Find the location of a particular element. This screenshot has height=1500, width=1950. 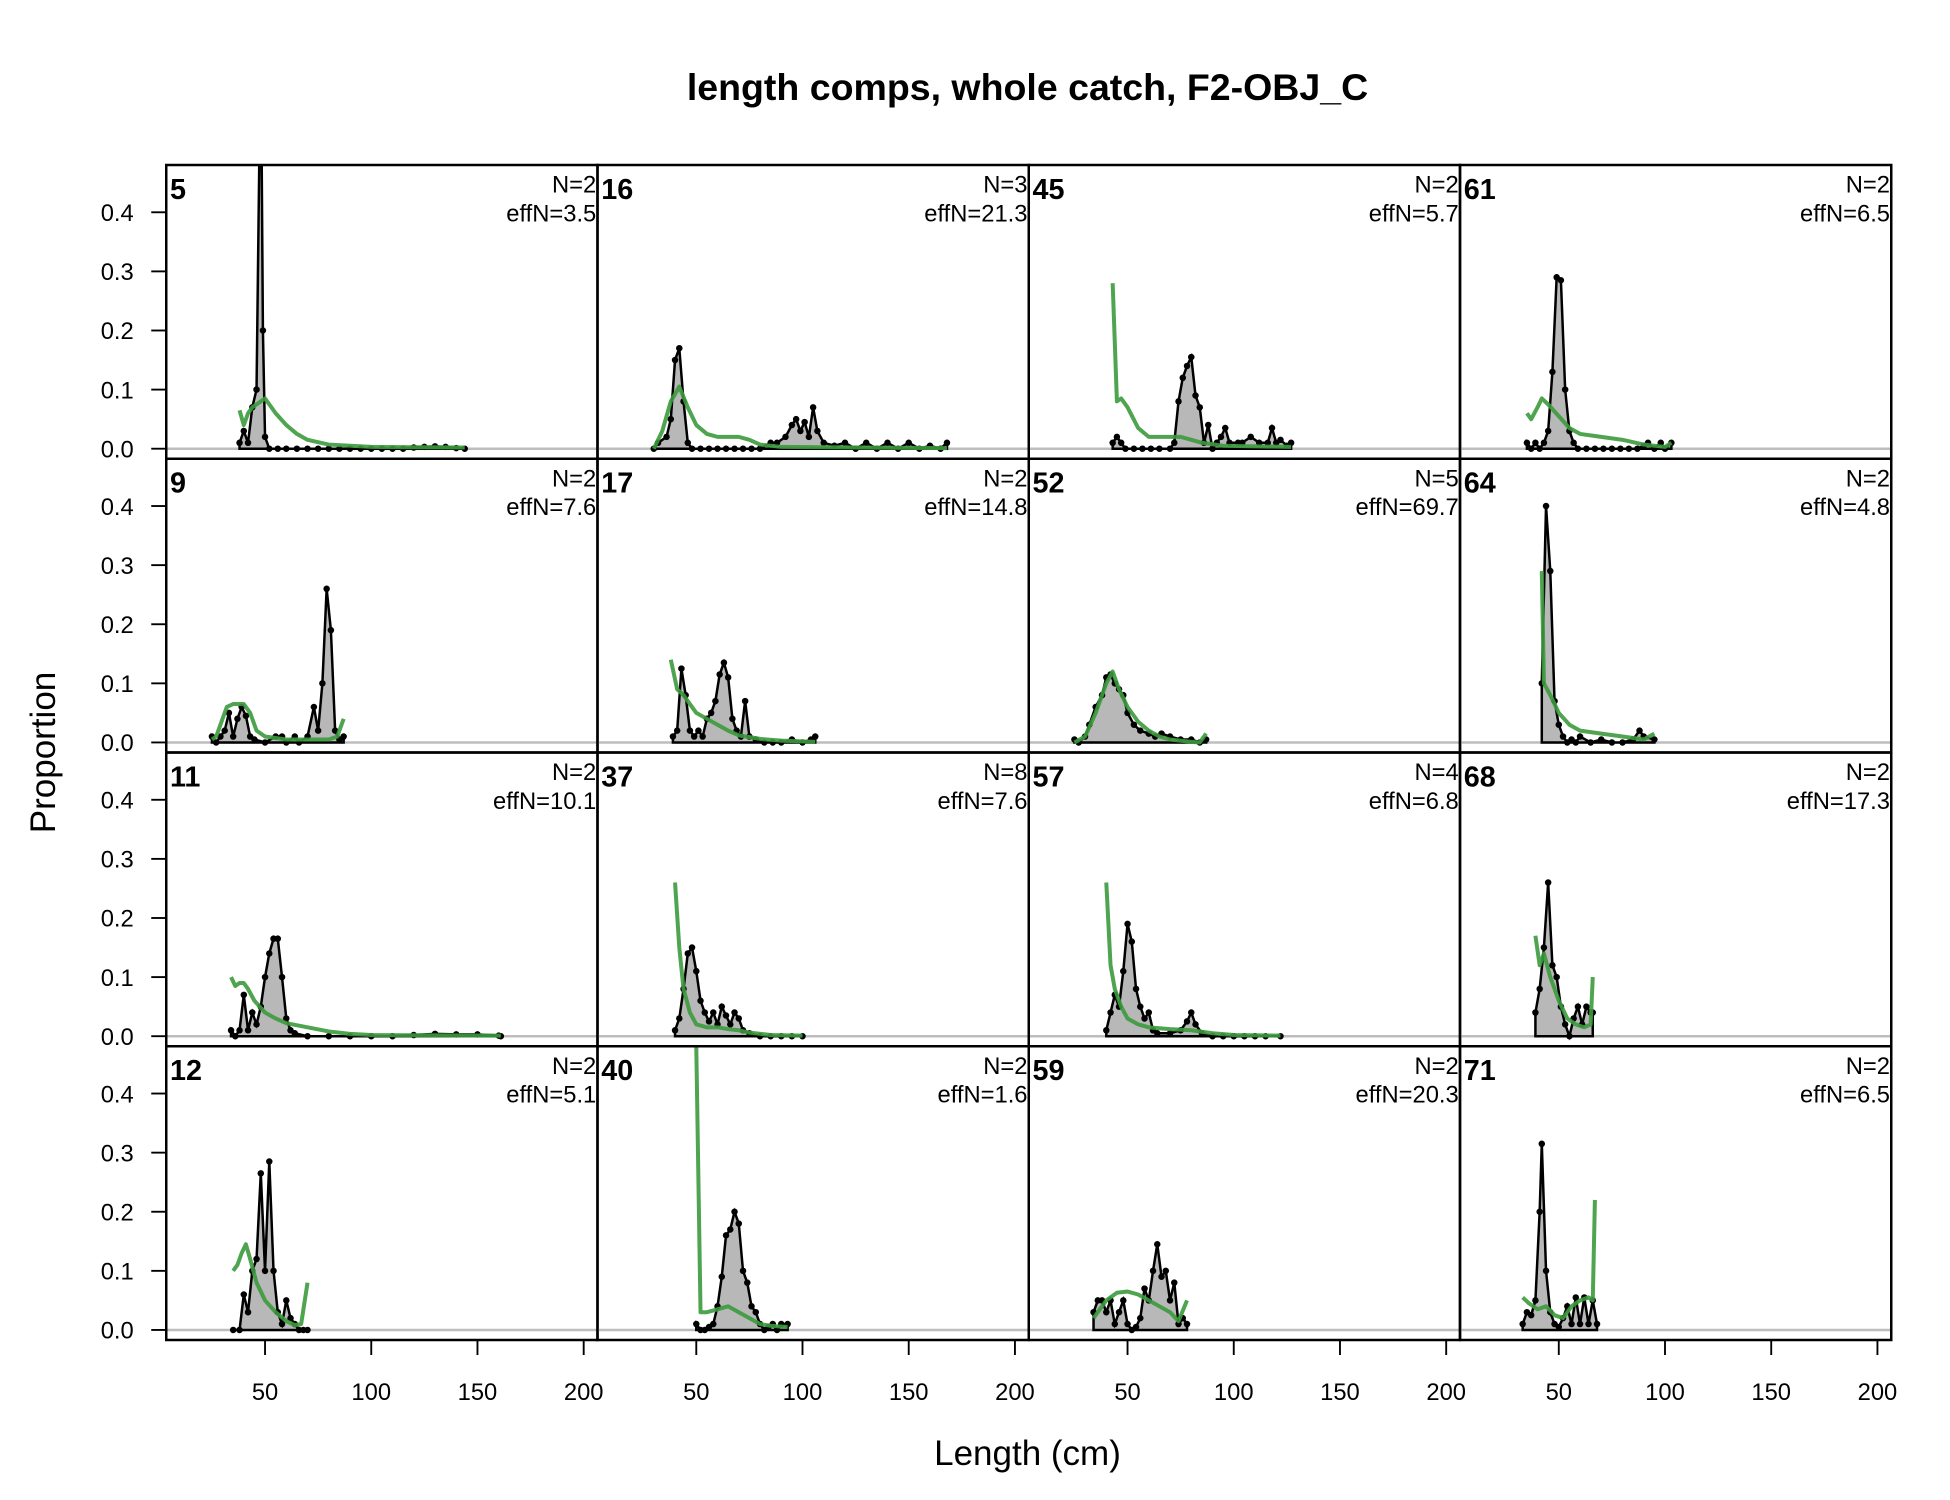

effective-n-label: effN=20.3 is located at coordinates (1407, 1095).